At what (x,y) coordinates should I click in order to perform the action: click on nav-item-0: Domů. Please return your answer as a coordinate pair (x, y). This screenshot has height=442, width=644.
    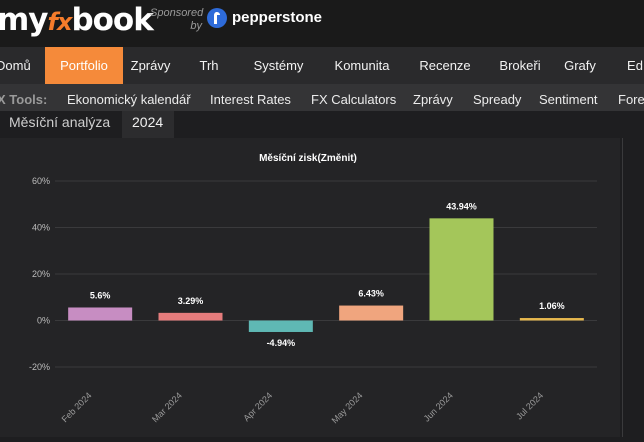
    Looking at the image, I should click on (15, 65).